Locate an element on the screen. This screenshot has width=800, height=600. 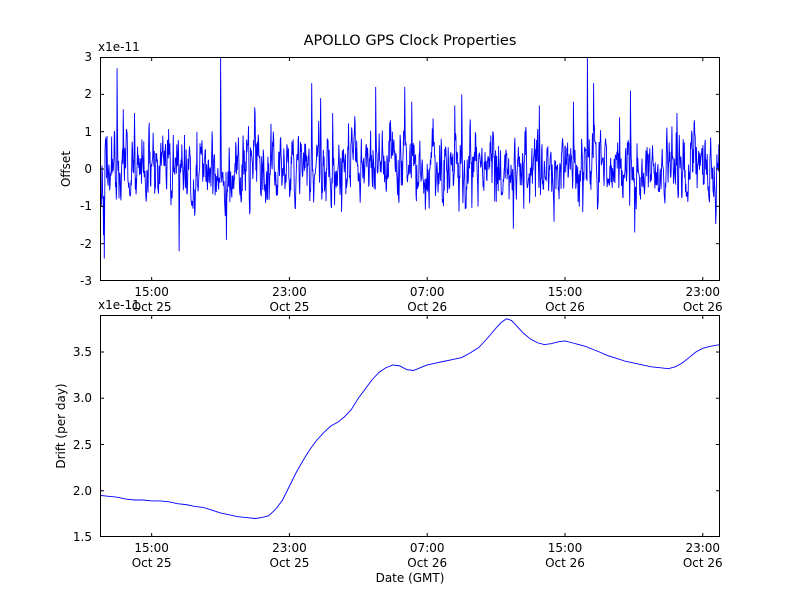
drift-xtick-label: 07:00 Oct 26 is located at coordinates (427, 556).